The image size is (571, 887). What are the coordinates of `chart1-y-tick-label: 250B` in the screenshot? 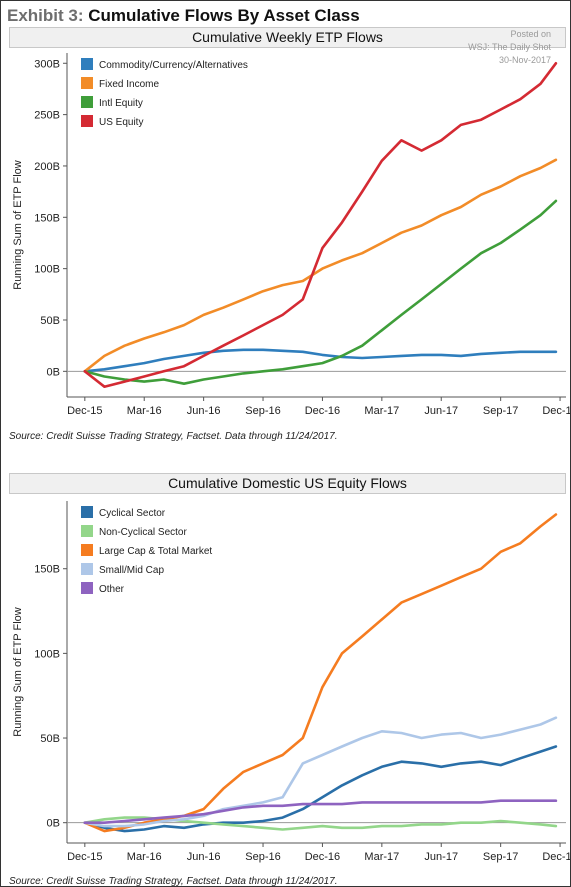 It's located at (47, 116).